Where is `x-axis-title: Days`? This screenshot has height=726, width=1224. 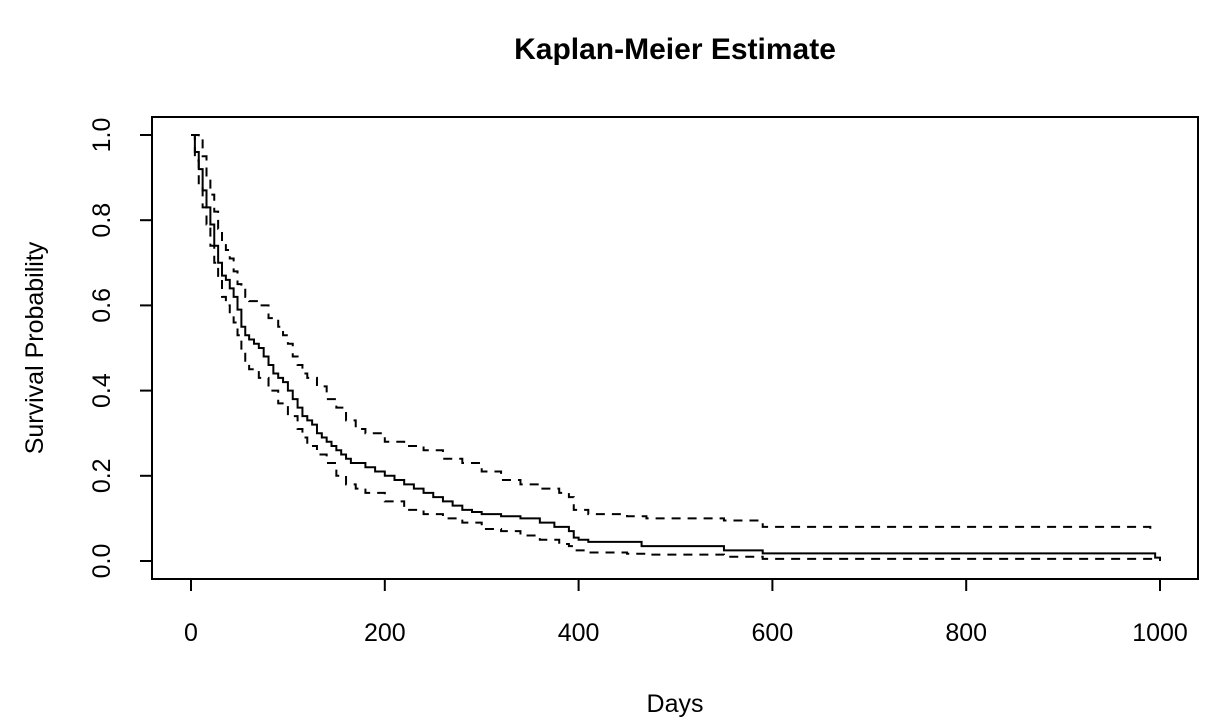 x-axis-title: Days is located at coordinates (675, 704).